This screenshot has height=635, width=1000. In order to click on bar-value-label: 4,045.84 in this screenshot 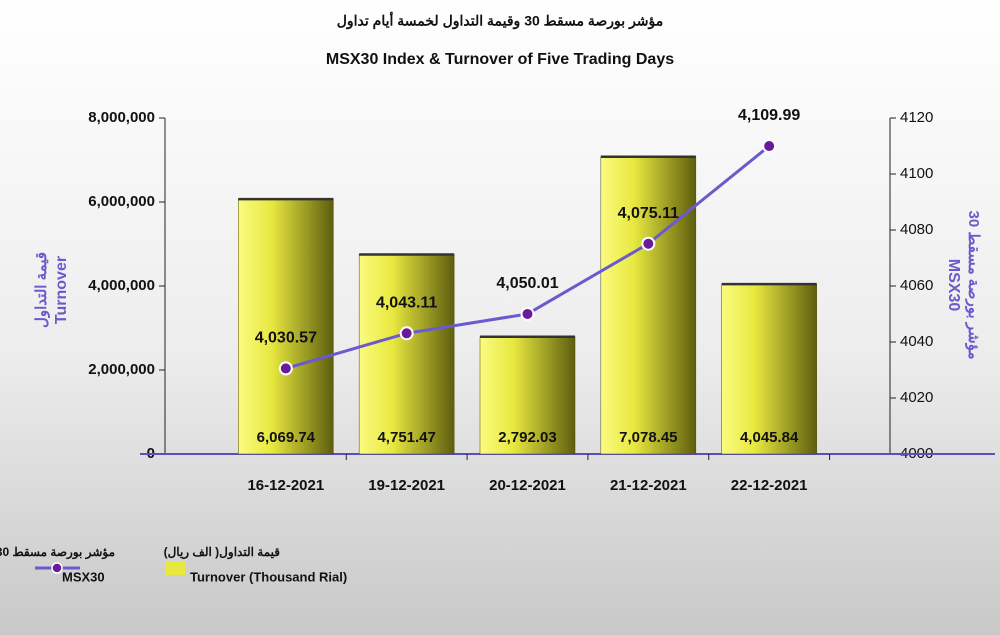, I will do `click(769, 437)`.